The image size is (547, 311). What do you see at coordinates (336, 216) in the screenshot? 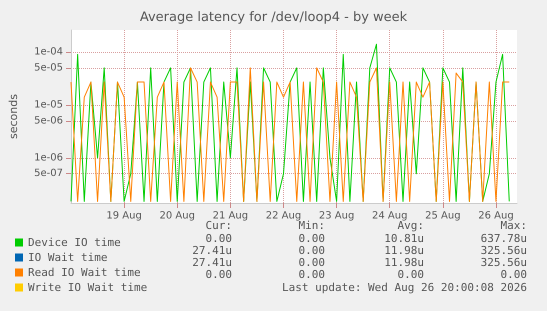
I see `x-tick-label: 23 Aug` at bounding box center [336, 216].